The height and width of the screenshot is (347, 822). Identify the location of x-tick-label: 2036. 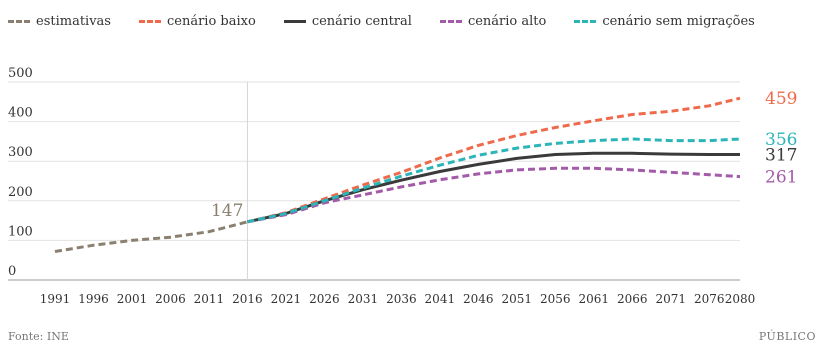
(401, 299).